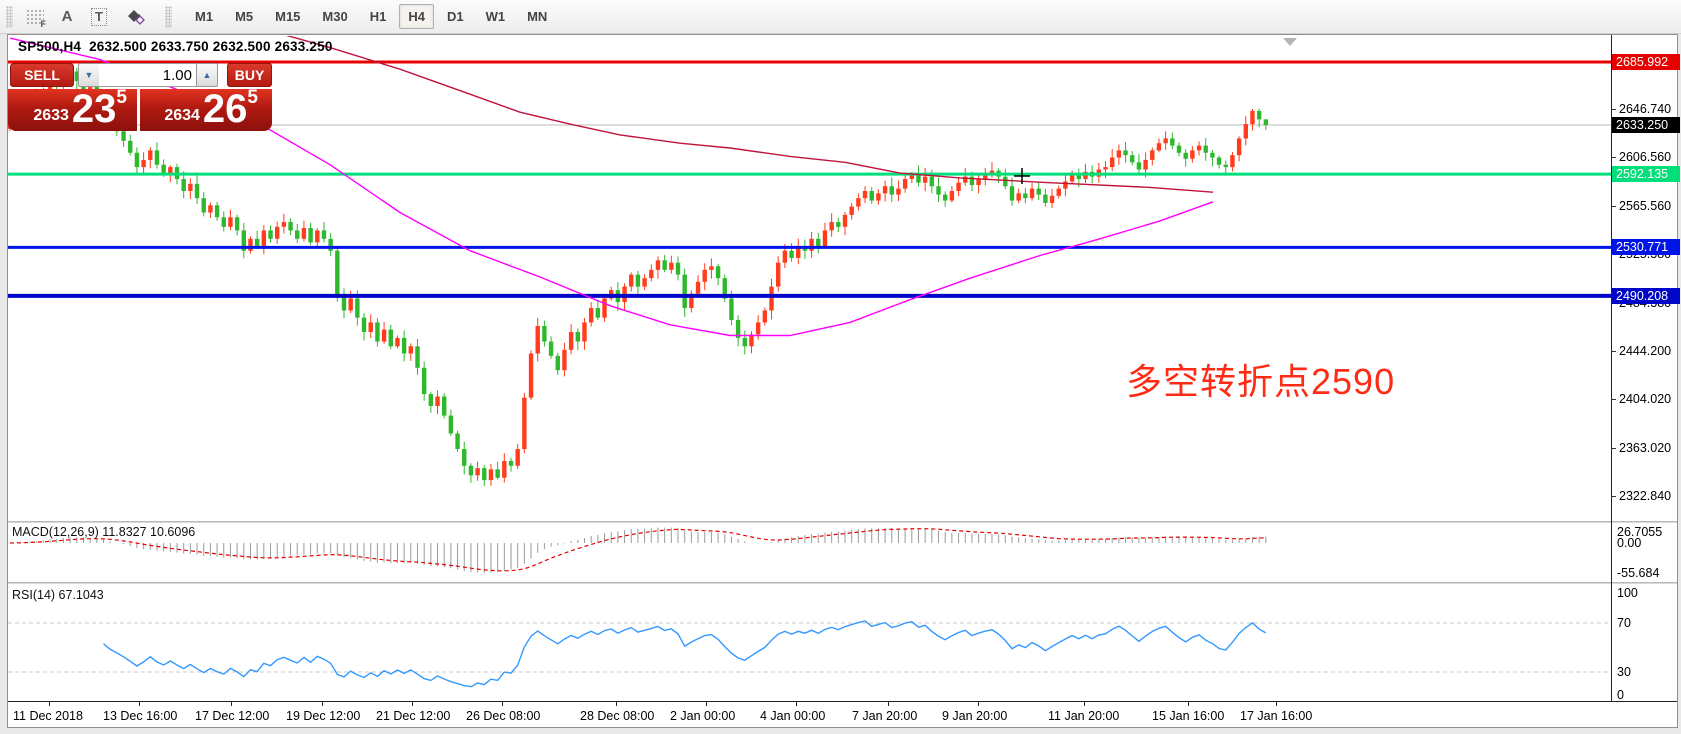 The image size is (1681, 734). Describe the element at coordinates (1620, 695) in the screenshot. I see `rsi-axis-label: 0` at that location.